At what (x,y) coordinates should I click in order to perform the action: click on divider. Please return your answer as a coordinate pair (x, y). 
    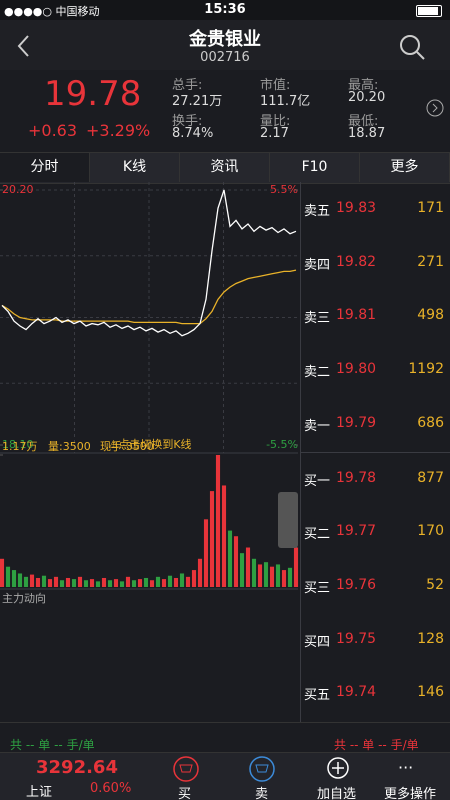
    Looking at the image, I should click on (375, 452).